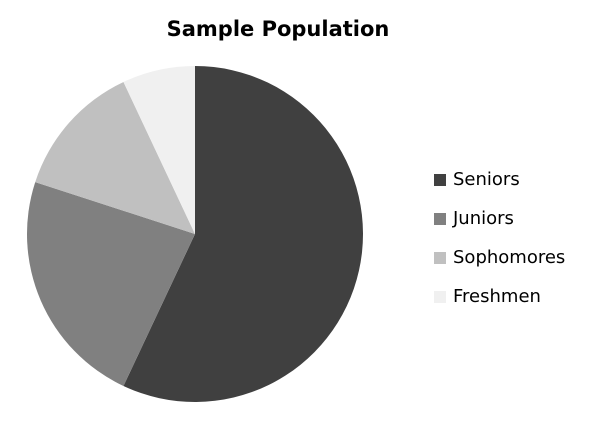 This screenshot has height=423, width=601. I want to click on legend-label: Sophomores, so click(509, 257).